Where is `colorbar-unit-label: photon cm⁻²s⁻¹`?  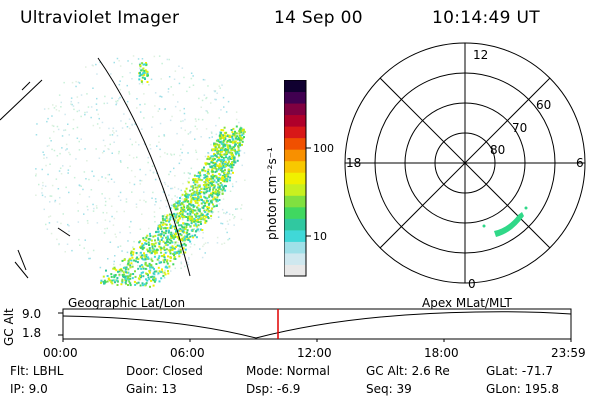
colorbar-unit-label: photon cm⁻²s⁻¹ is located at coordinates (272, 193).